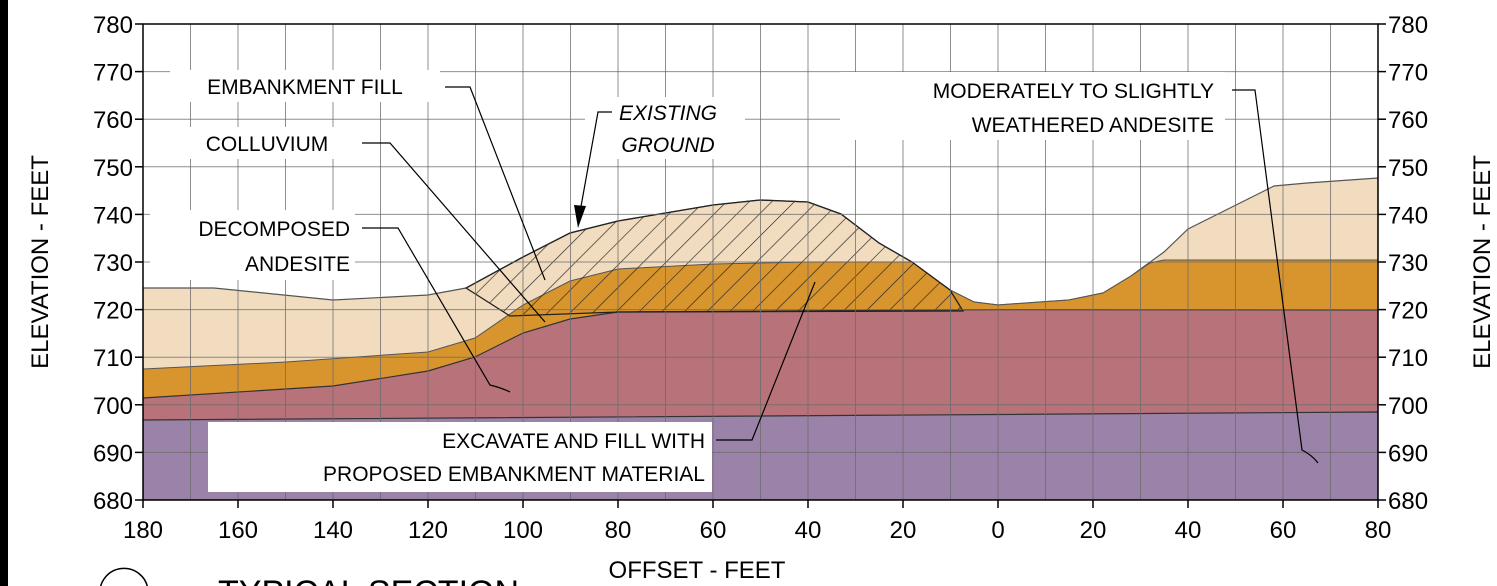 Image resolution: width=1497 pixels, height=586 pixels. I want to click on arrow-head, so click(580, 216).